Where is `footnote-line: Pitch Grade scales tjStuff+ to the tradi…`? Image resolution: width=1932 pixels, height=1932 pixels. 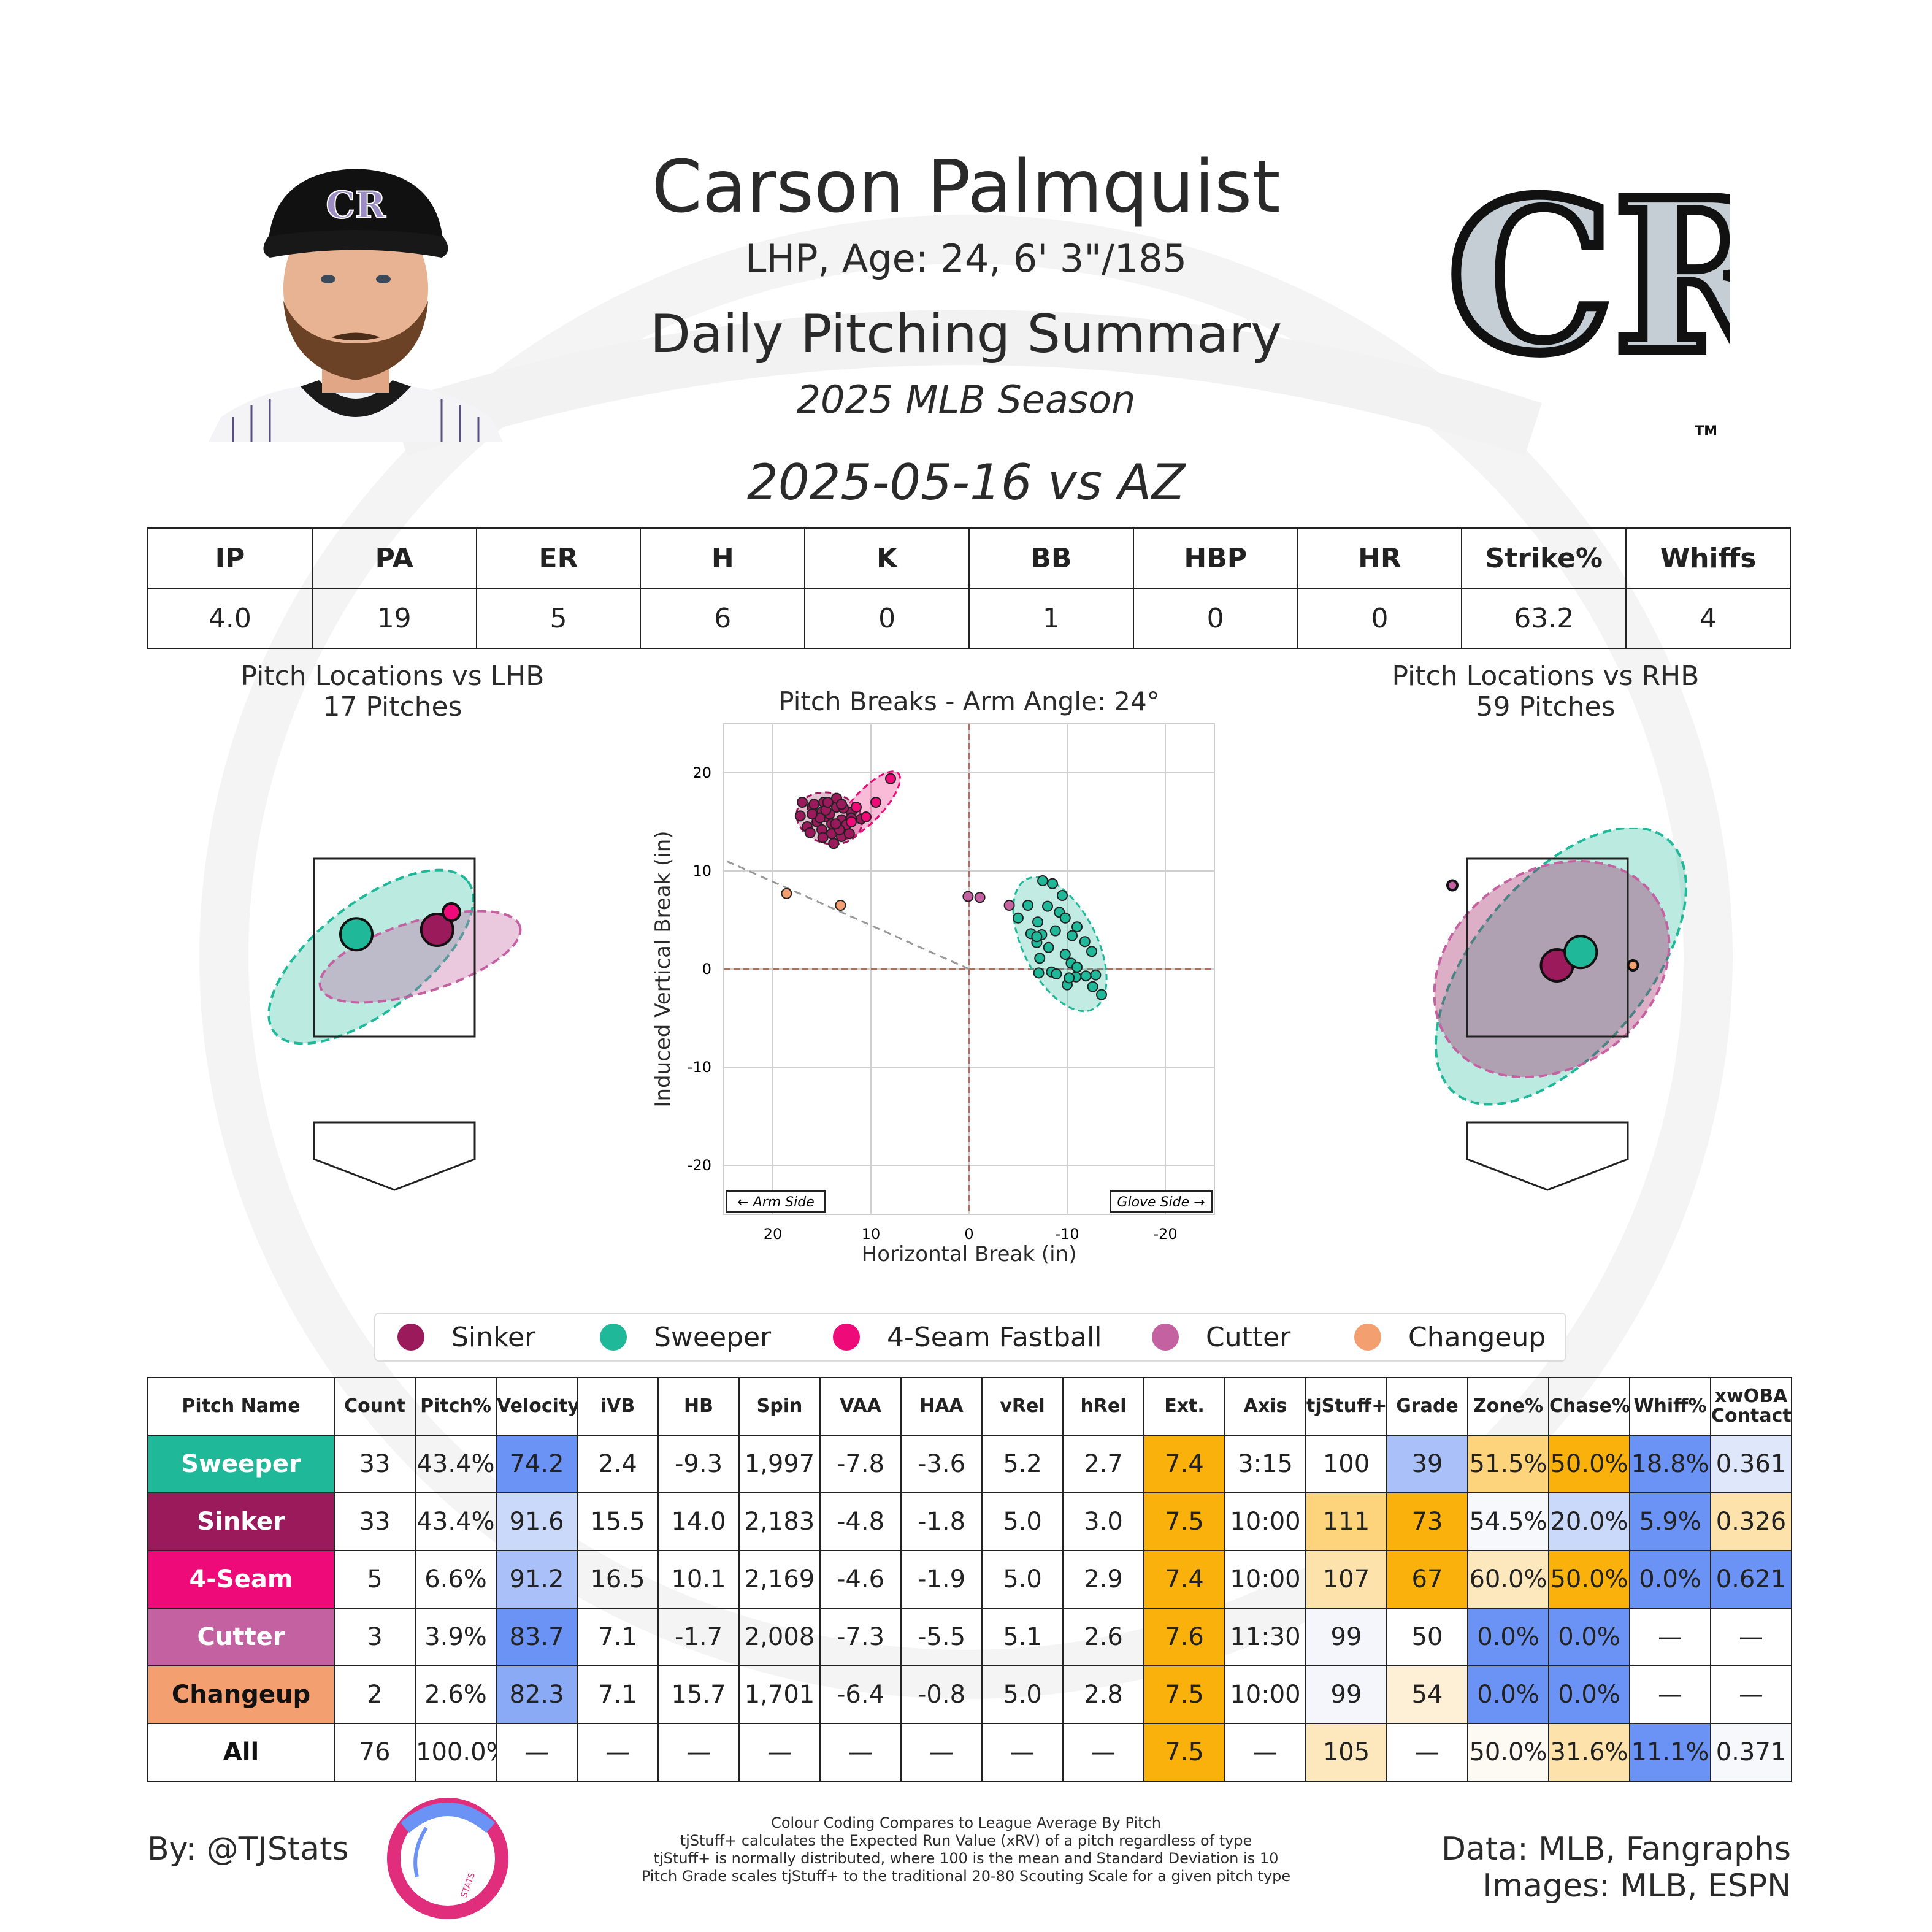
footnote-line: Pitch Grade scales tjStuff+ to the tradi… is located at coordinates (966, 1876).